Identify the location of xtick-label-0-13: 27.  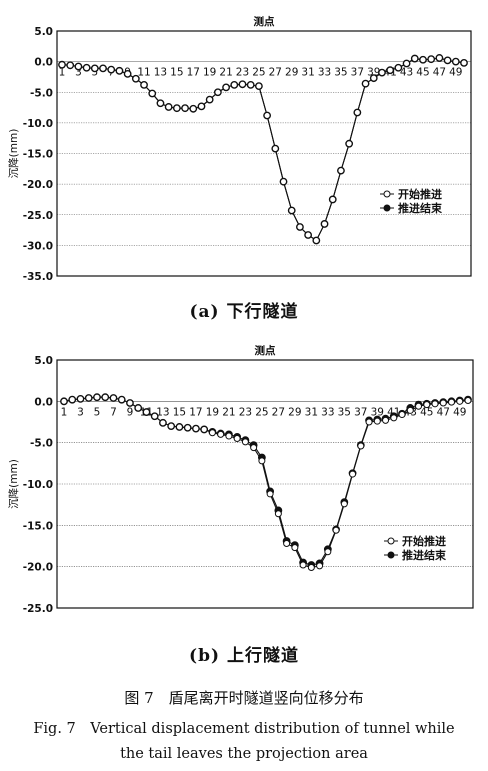
(275, 73).